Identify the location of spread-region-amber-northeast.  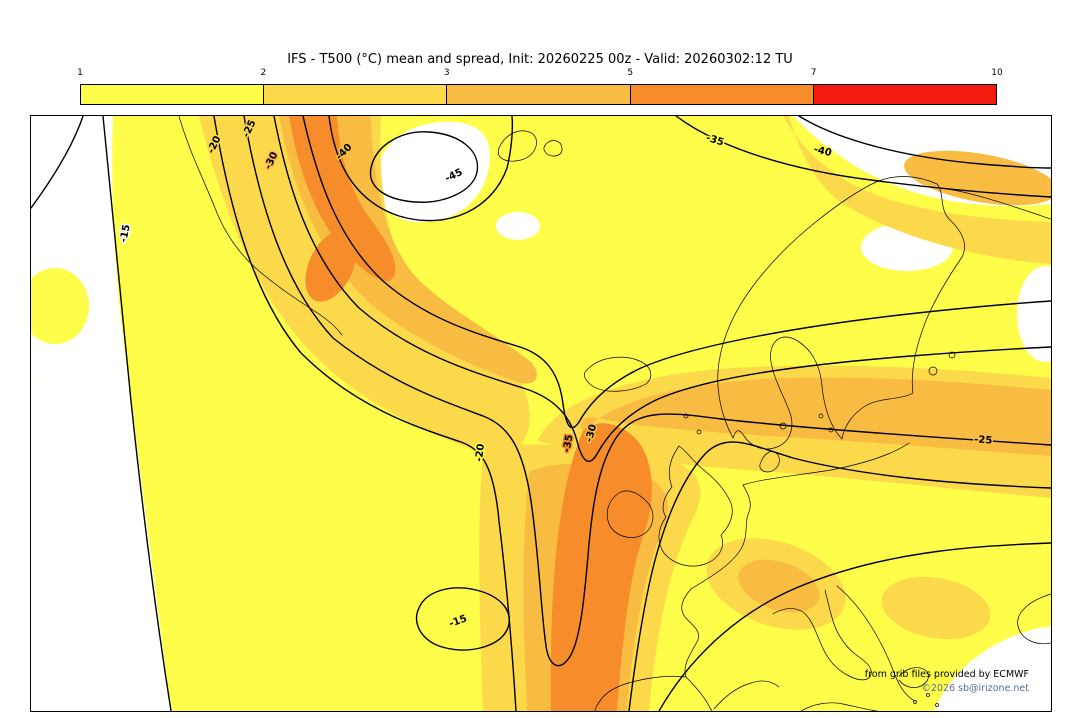
(977, 178).